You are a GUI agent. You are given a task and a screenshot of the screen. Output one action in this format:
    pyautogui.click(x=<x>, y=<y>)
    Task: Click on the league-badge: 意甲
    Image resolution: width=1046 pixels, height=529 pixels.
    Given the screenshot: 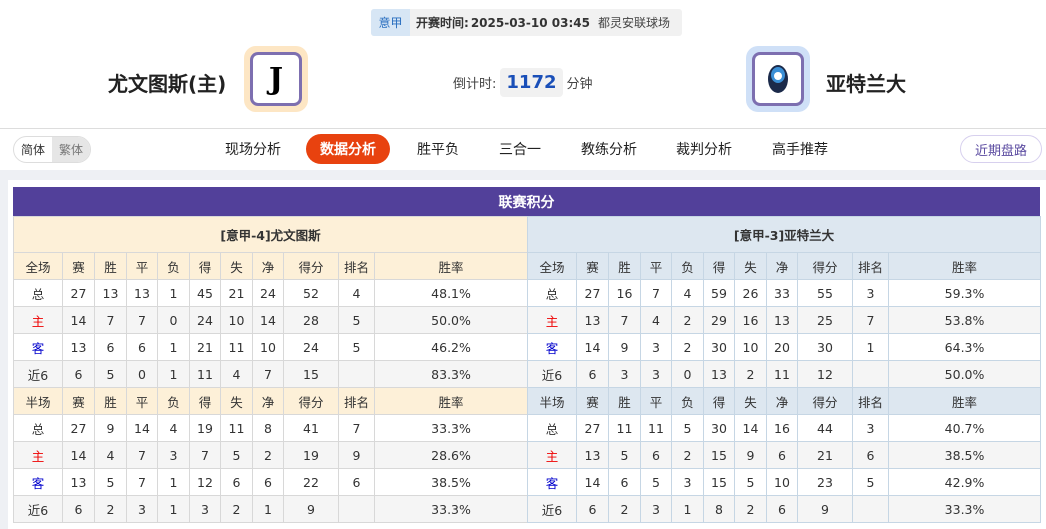 What is the action you would take?
    pyautogui.click(x=390, y=22)
    